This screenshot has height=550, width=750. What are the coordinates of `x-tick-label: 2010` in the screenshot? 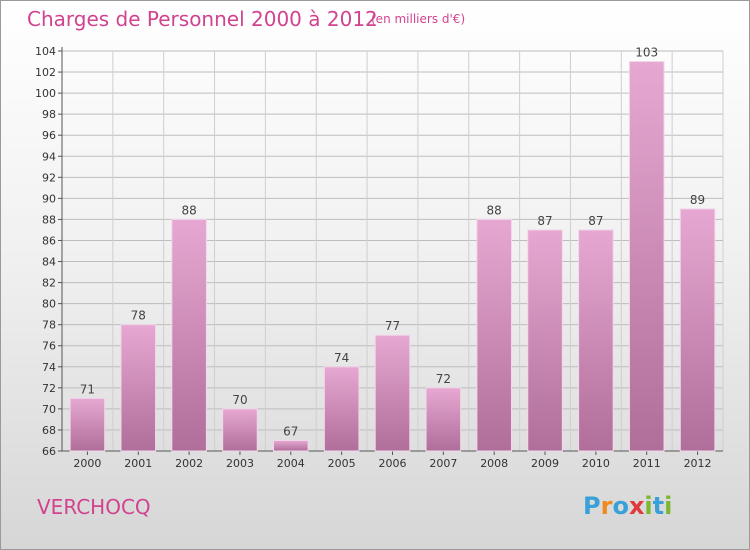 It's located at (596, 463).